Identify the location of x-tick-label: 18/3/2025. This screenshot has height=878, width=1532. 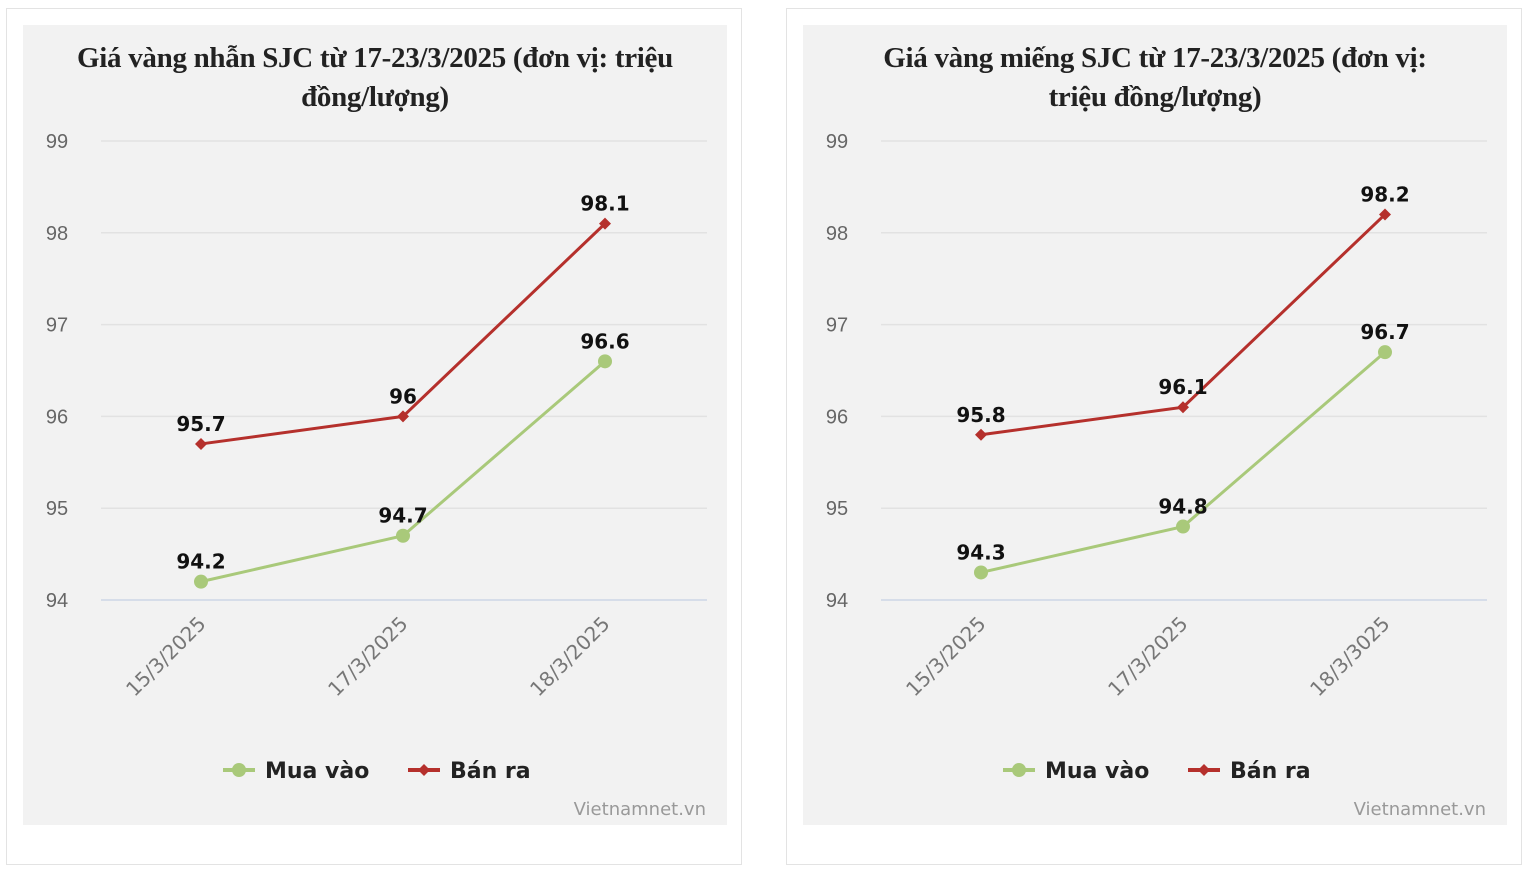
(569, 656).